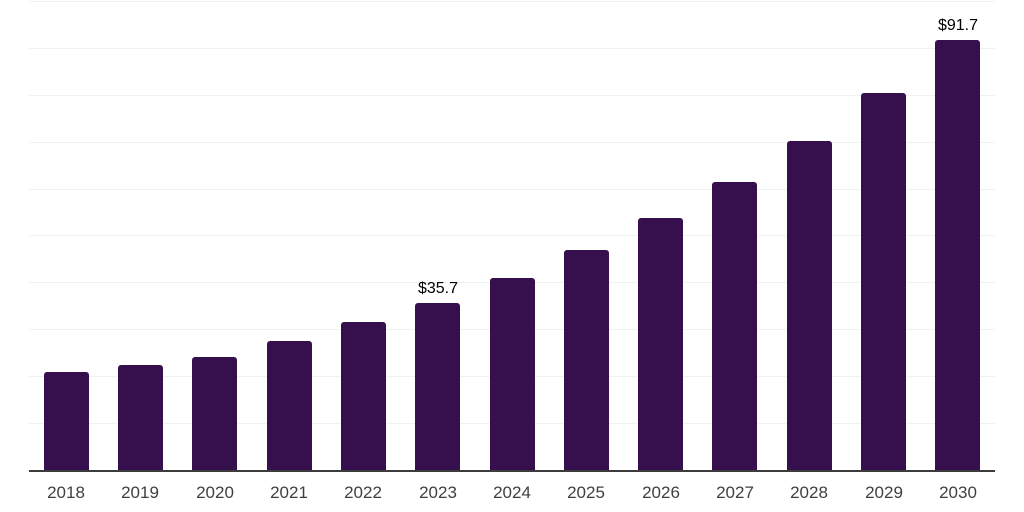 This screenshot has height=512, width=1024. Describe the element at coordinates (660, 344) in the screenshot. I see `bar-2026` at that location.